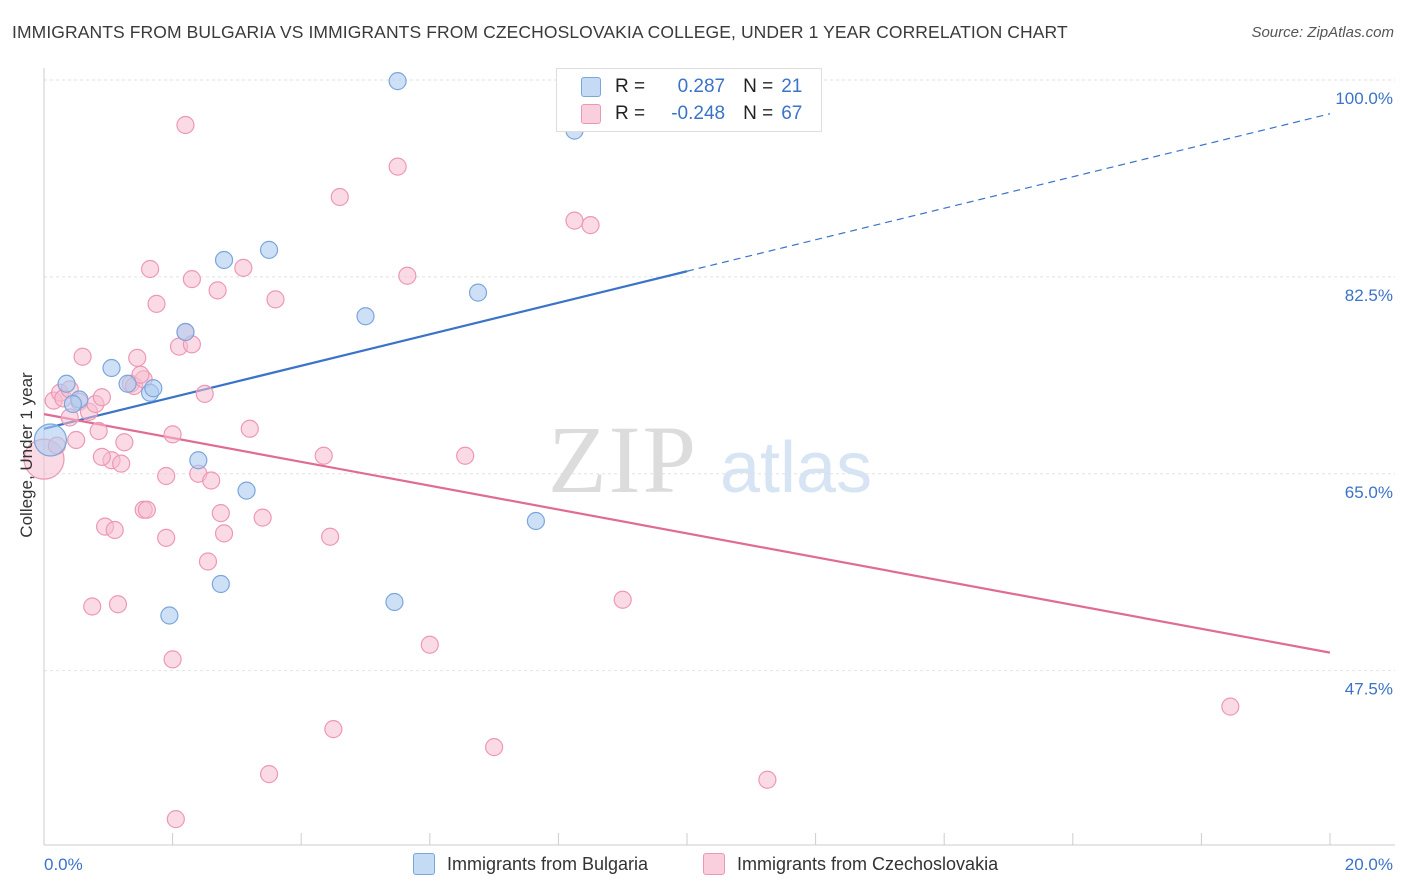 The image size is (1406, 892). Describe the element at coordinates (714, 864) in the screenshot. I see `bottom-legend-swatch-czechoslovakia` at that location.